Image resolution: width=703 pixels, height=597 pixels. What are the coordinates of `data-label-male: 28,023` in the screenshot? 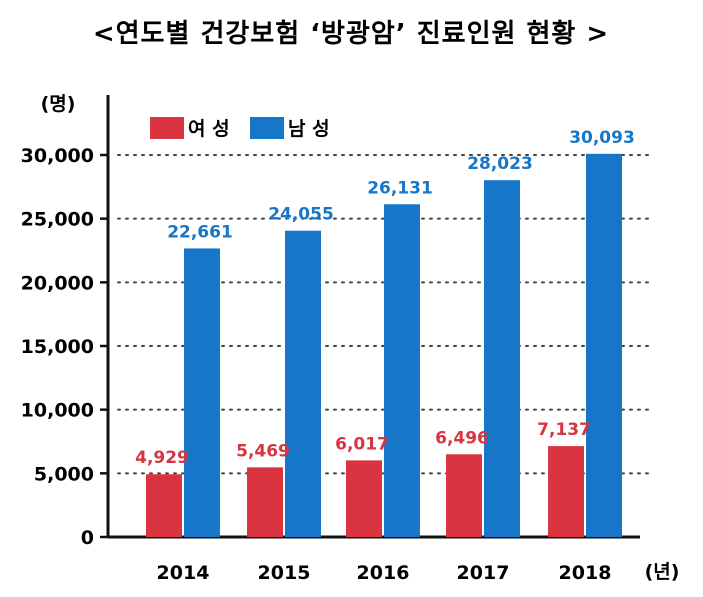 It's located at (500, 164).